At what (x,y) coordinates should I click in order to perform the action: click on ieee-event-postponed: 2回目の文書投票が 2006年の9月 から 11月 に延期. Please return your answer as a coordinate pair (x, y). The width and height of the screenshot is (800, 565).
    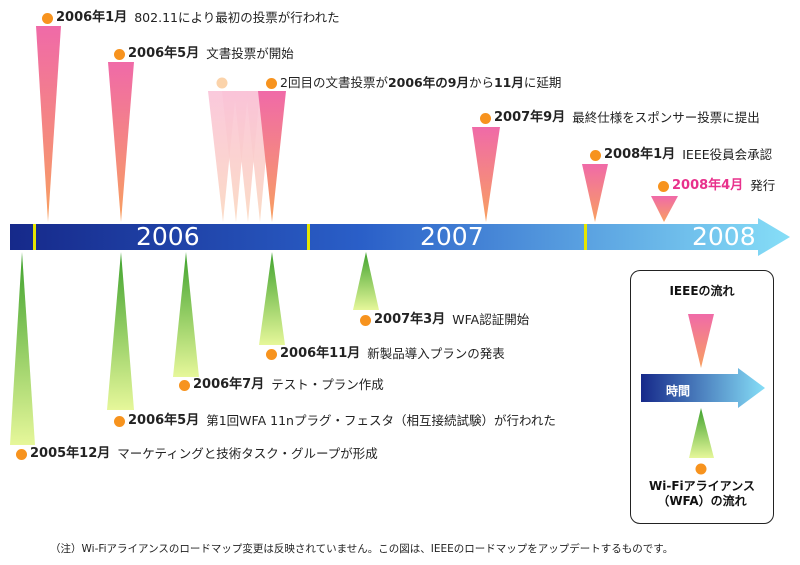
    Looking at the image, I should click on (413, 83).